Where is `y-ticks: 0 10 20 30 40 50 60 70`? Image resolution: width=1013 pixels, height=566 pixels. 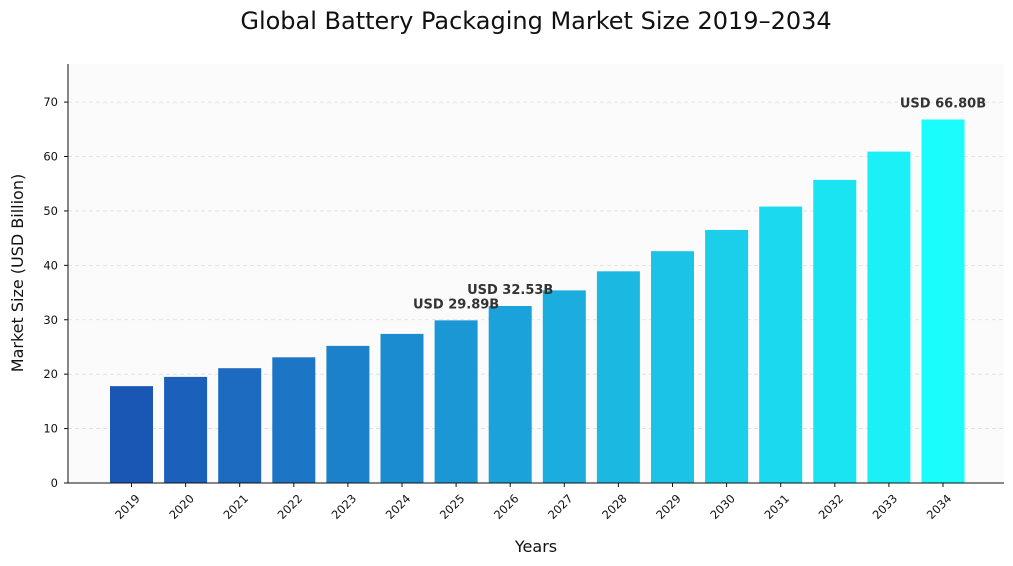
y-ticks: 0 10 20 30 40 50 60 70 is located at coordinates (55, 292).